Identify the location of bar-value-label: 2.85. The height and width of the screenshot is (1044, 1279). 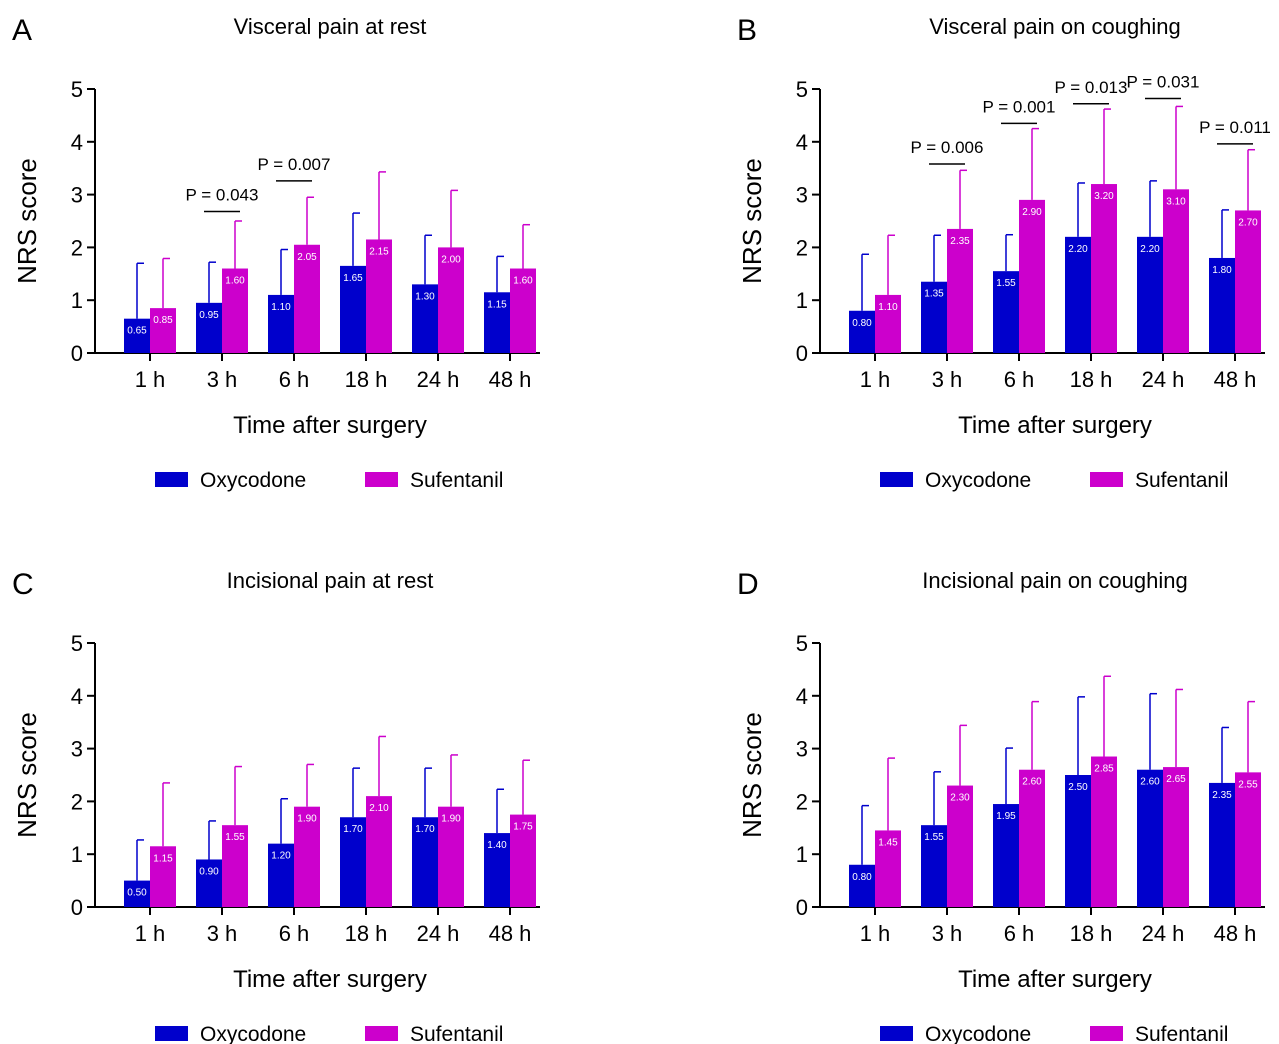
(1104, 769).